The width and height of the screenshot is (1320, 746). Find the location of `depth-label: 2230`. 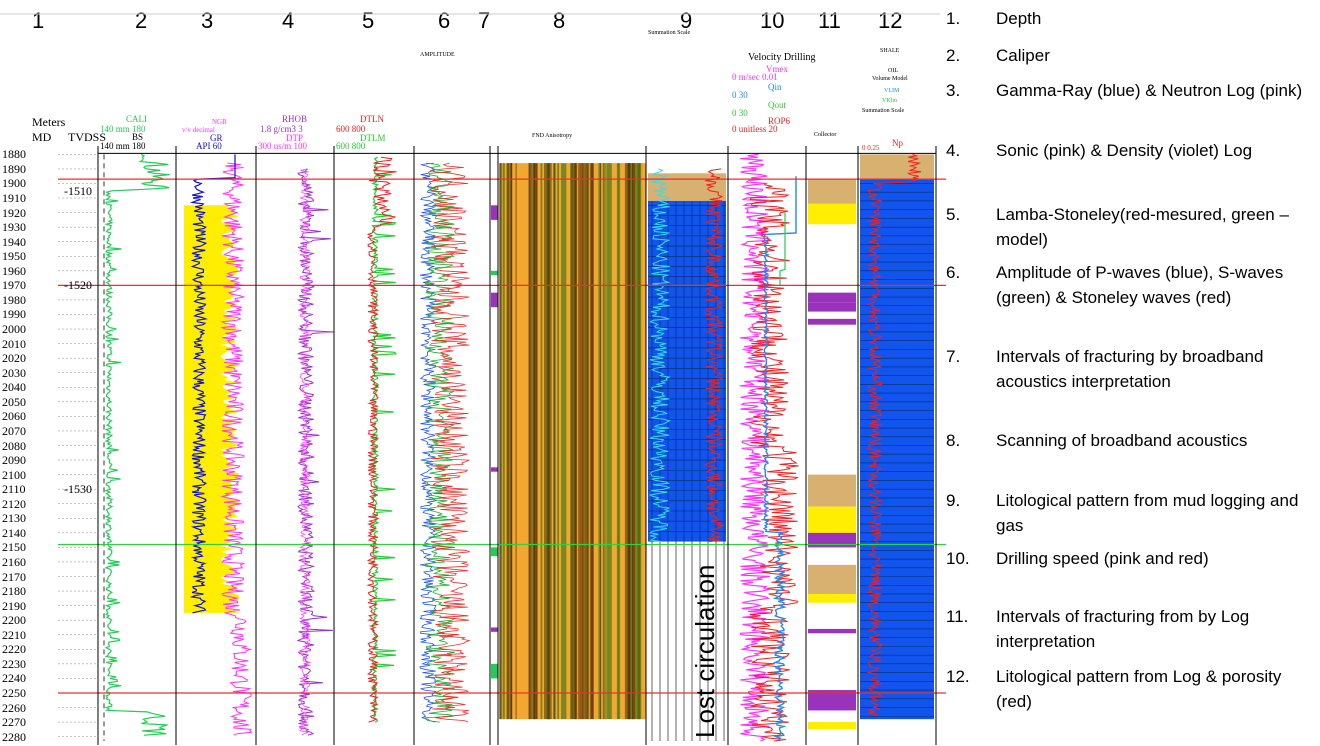

depth-label: 2230 is located at coordinates (14, 663).